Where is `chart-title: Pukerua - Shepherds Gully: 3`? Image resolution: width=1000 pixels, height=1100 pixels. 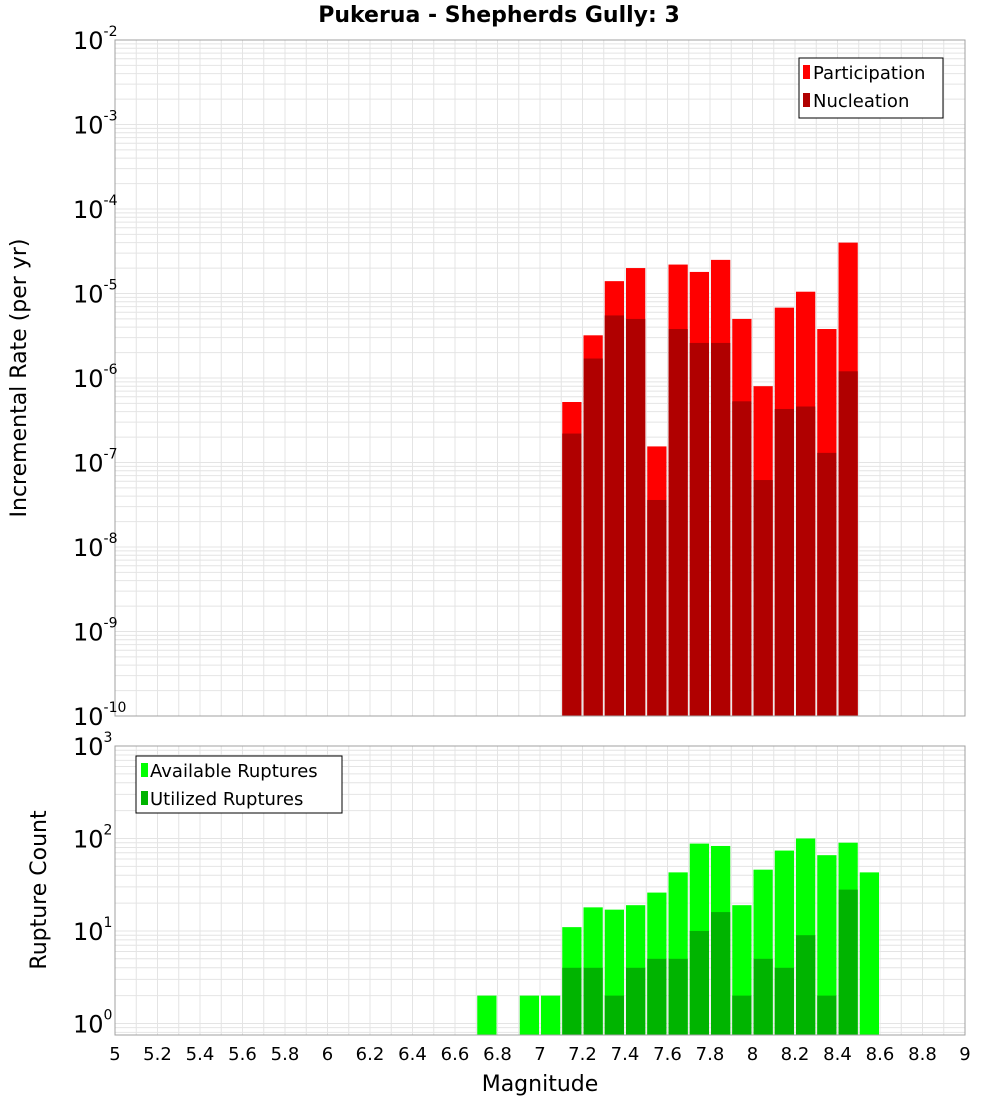
chart-title: Pukerua - Shepherds Gully: 3 is located at coordinates (499, 15).